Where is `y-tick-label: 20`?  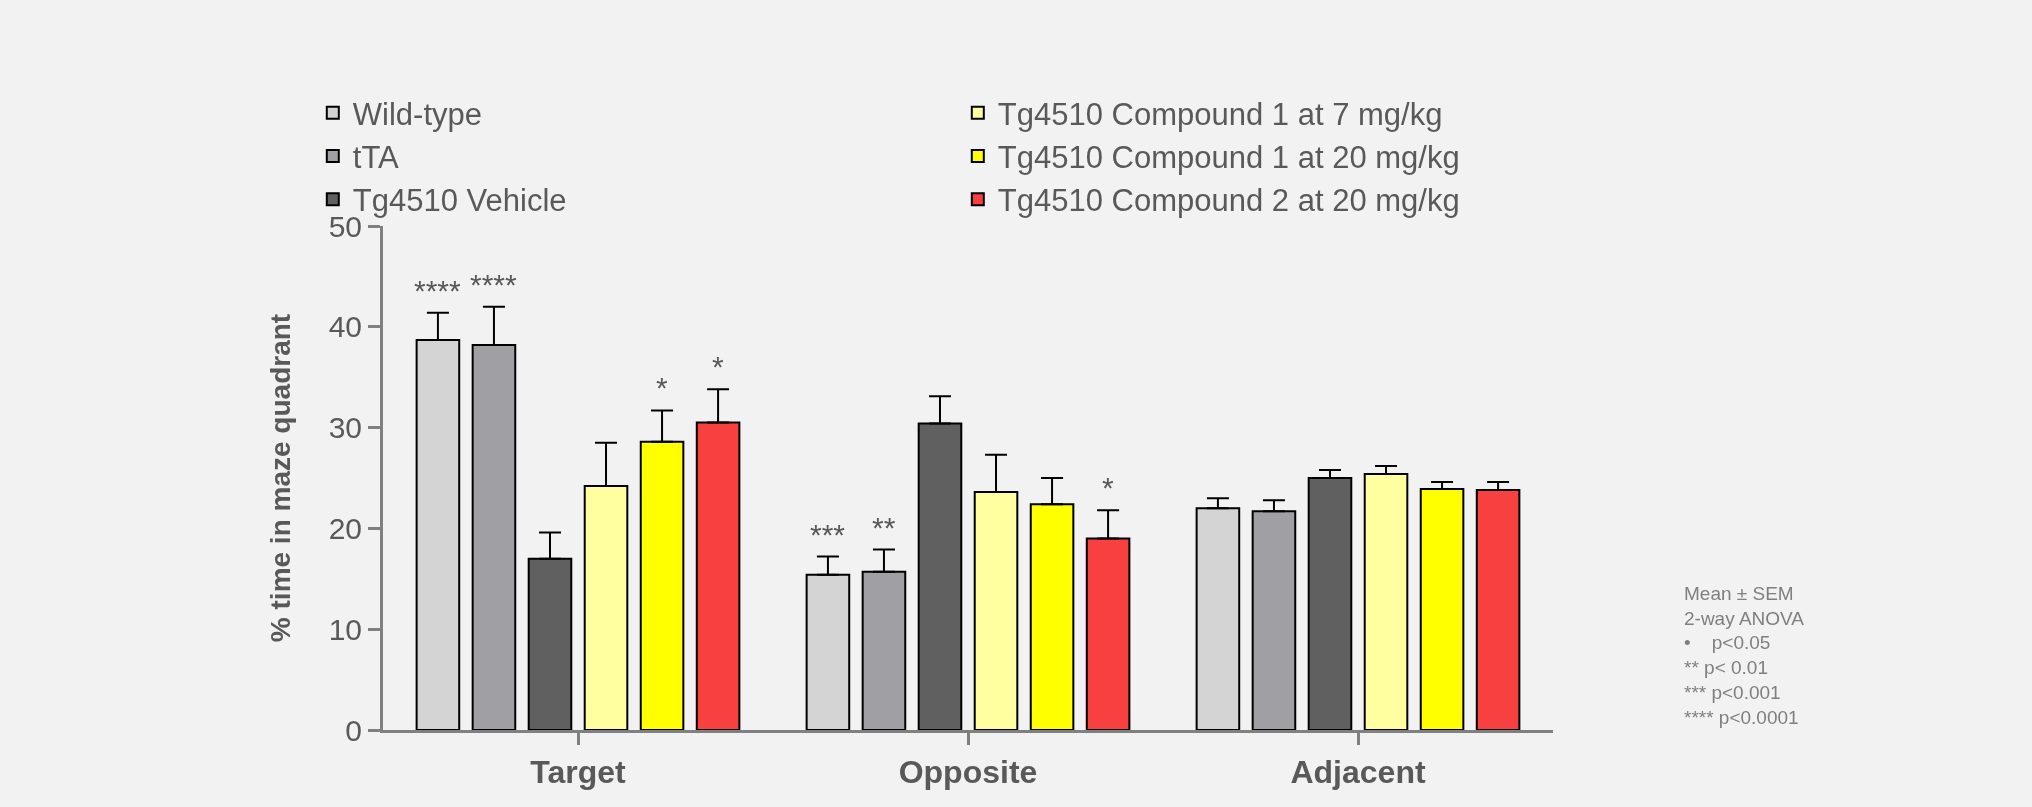 y-tick-label: 20 is located at coordinates (345, 528).